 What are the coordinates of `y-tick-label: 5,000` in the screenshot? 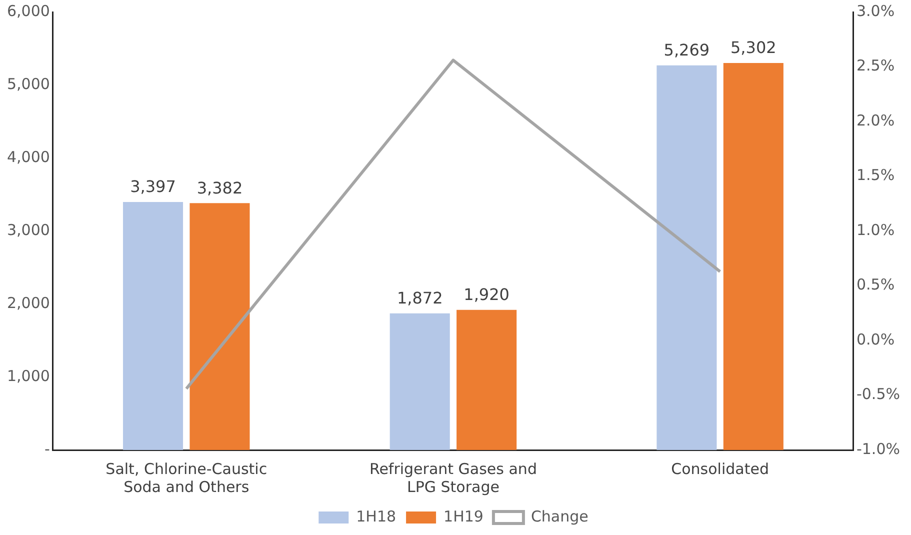 It's located at (28, 83).